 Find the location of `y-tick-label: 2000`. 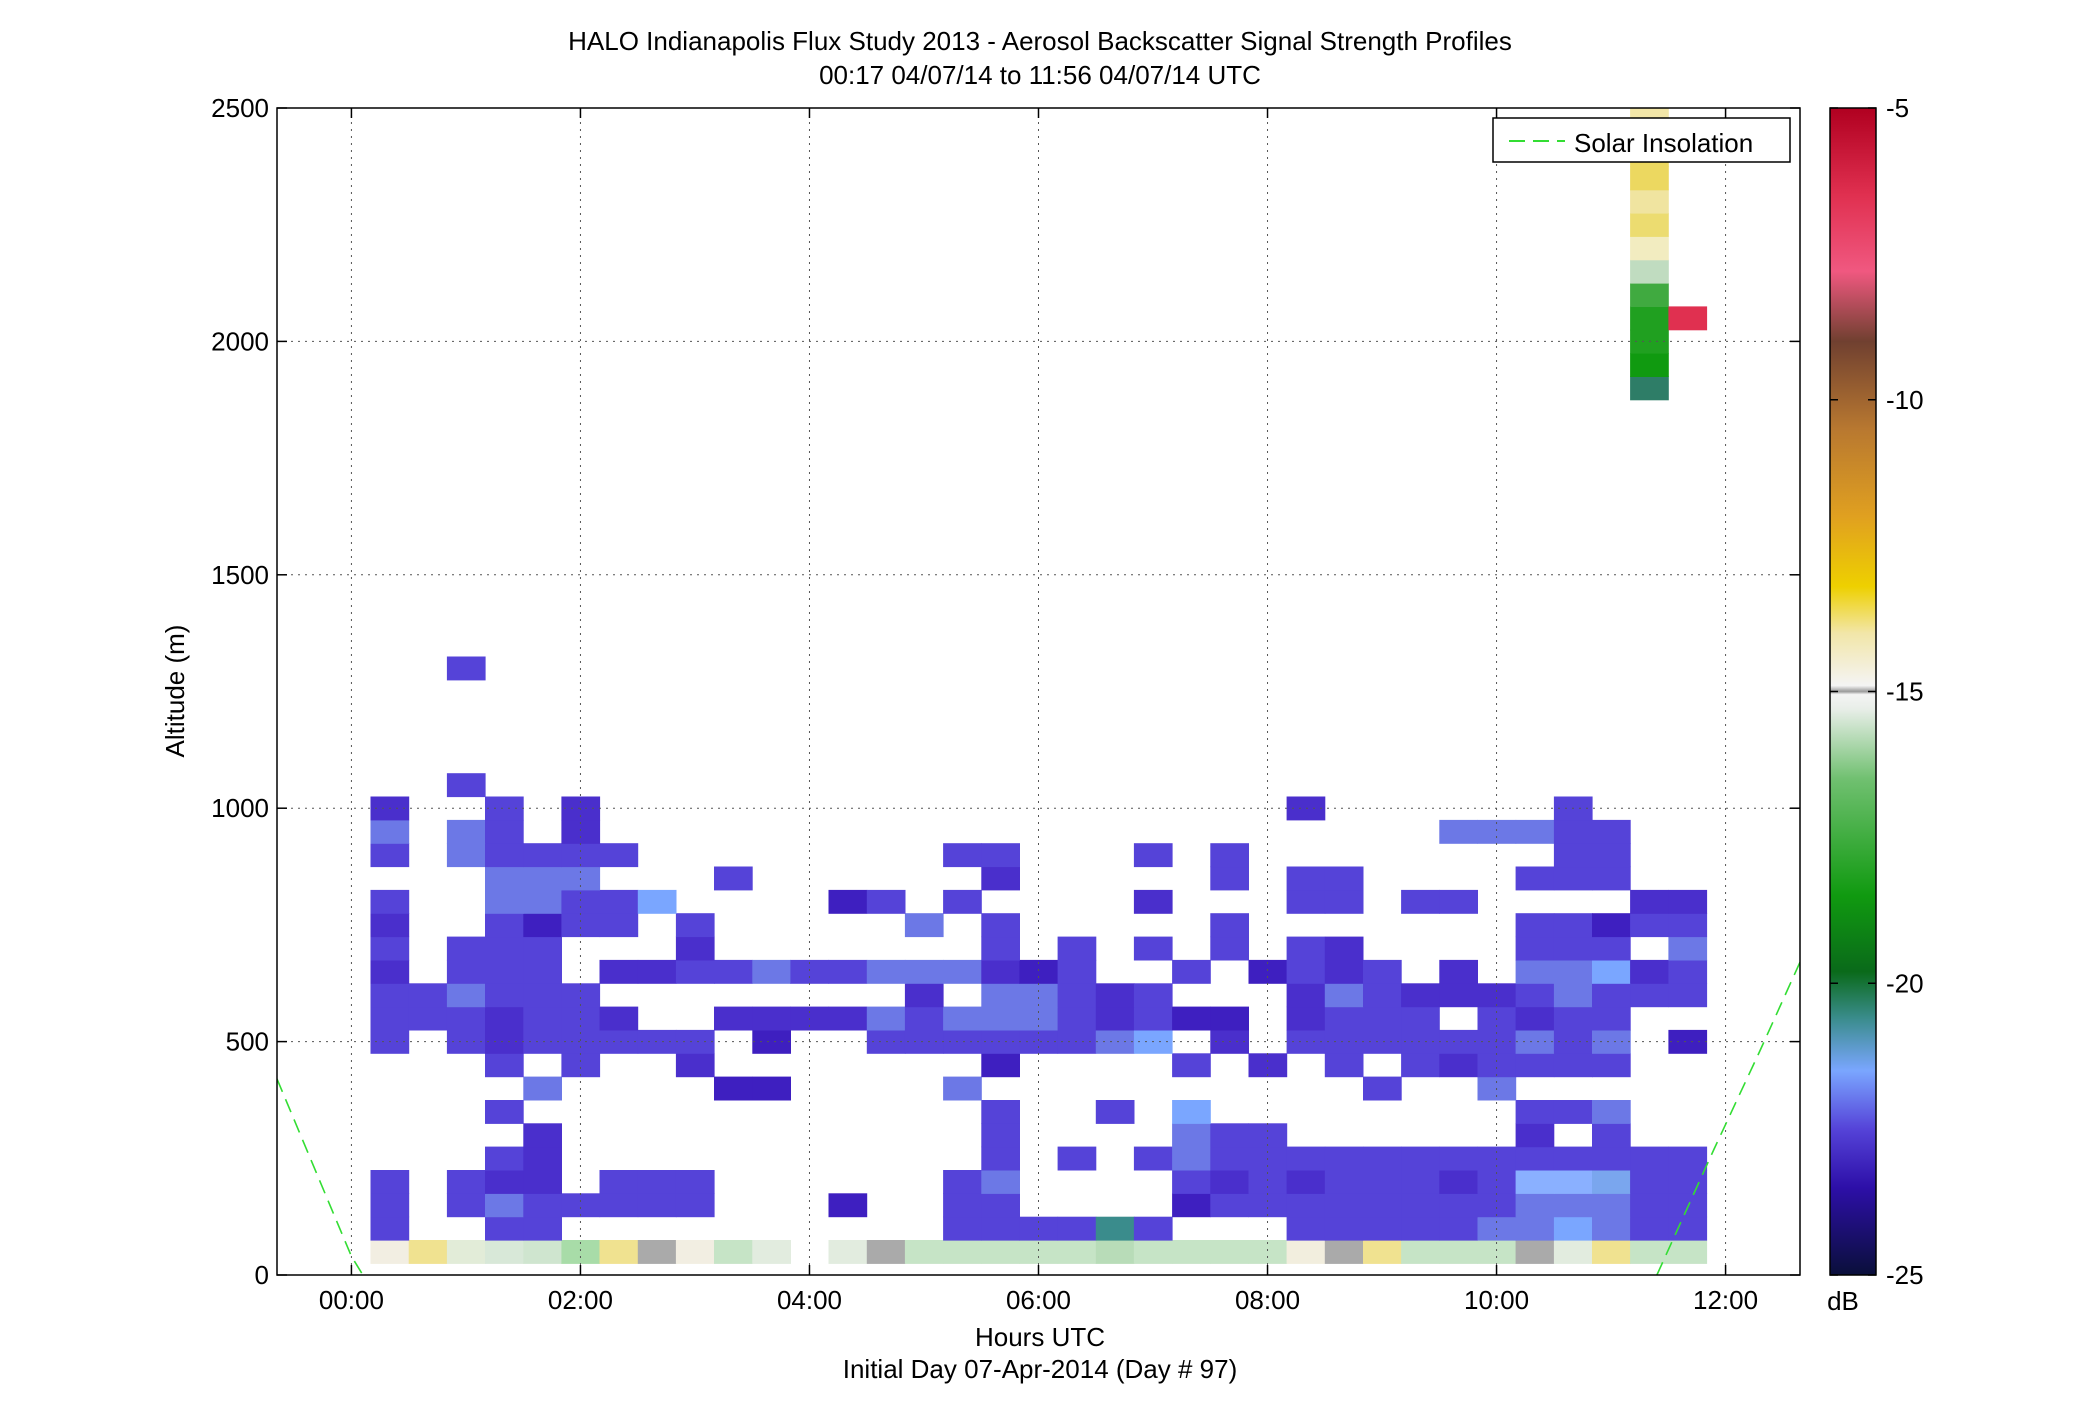

y-tick-label: 2000 is located at coordinates (240, 341).